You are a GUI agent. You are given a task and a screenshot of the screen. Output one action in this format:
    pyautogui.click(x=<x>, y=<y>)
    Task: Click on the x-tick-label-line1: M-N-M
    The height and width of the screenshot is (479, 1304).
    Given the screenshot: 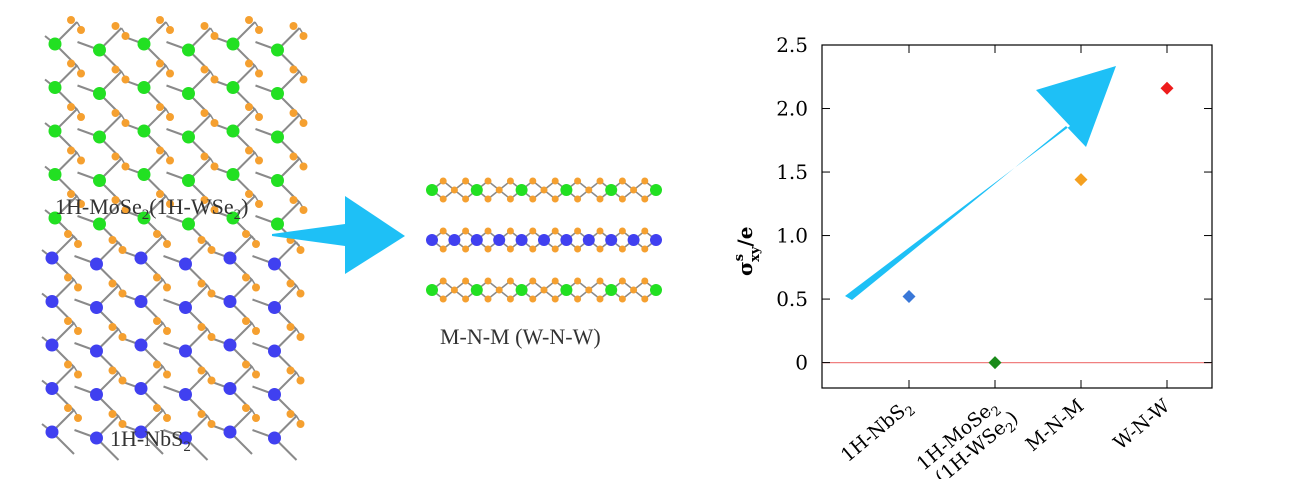 What is the action you would take?
    pyautogui.click(x=1055, y=425)
    